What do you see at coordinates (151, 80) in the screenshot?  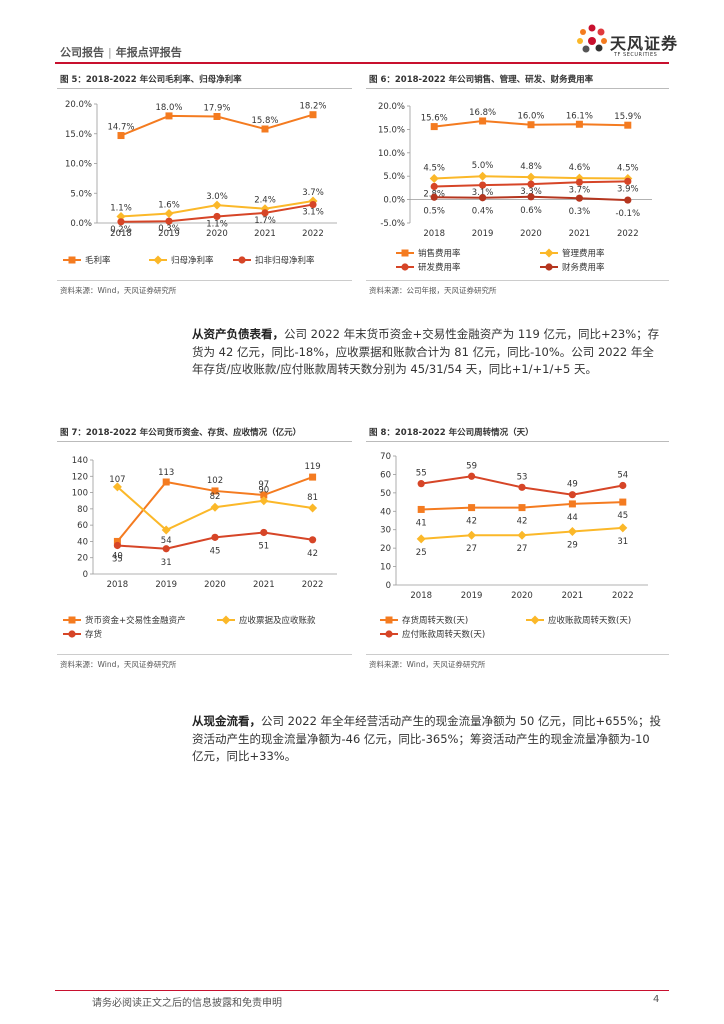 I see `fig5-title: 图 5：2018-2022 年公司毛利率、归母净利率` at bounding box center [151, 80].